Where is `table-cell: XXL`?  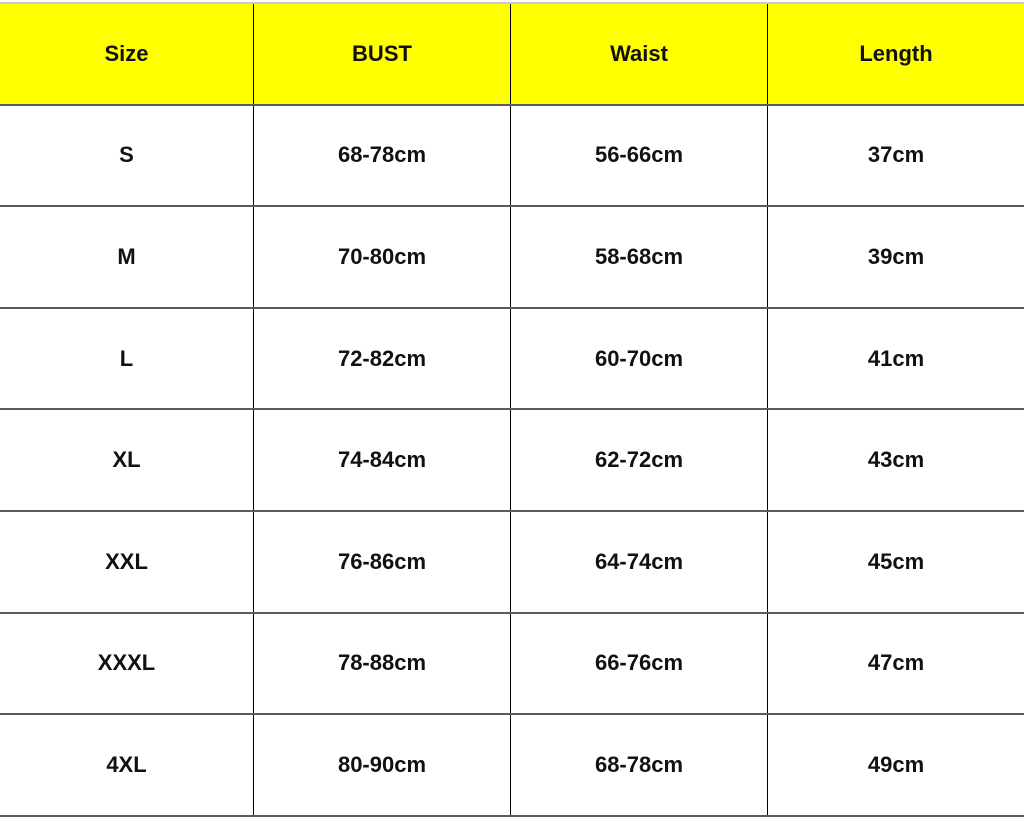
table-cell: XXL is located at coordinates (127, 561).